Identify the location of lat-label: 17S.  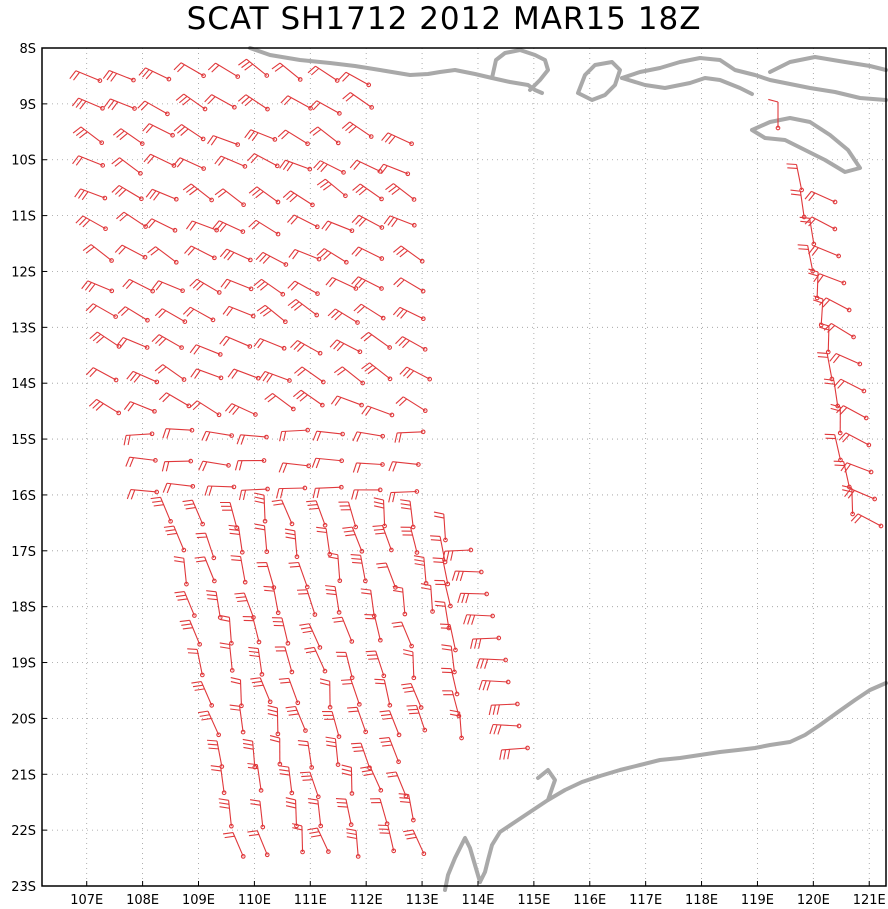
(23, 552).